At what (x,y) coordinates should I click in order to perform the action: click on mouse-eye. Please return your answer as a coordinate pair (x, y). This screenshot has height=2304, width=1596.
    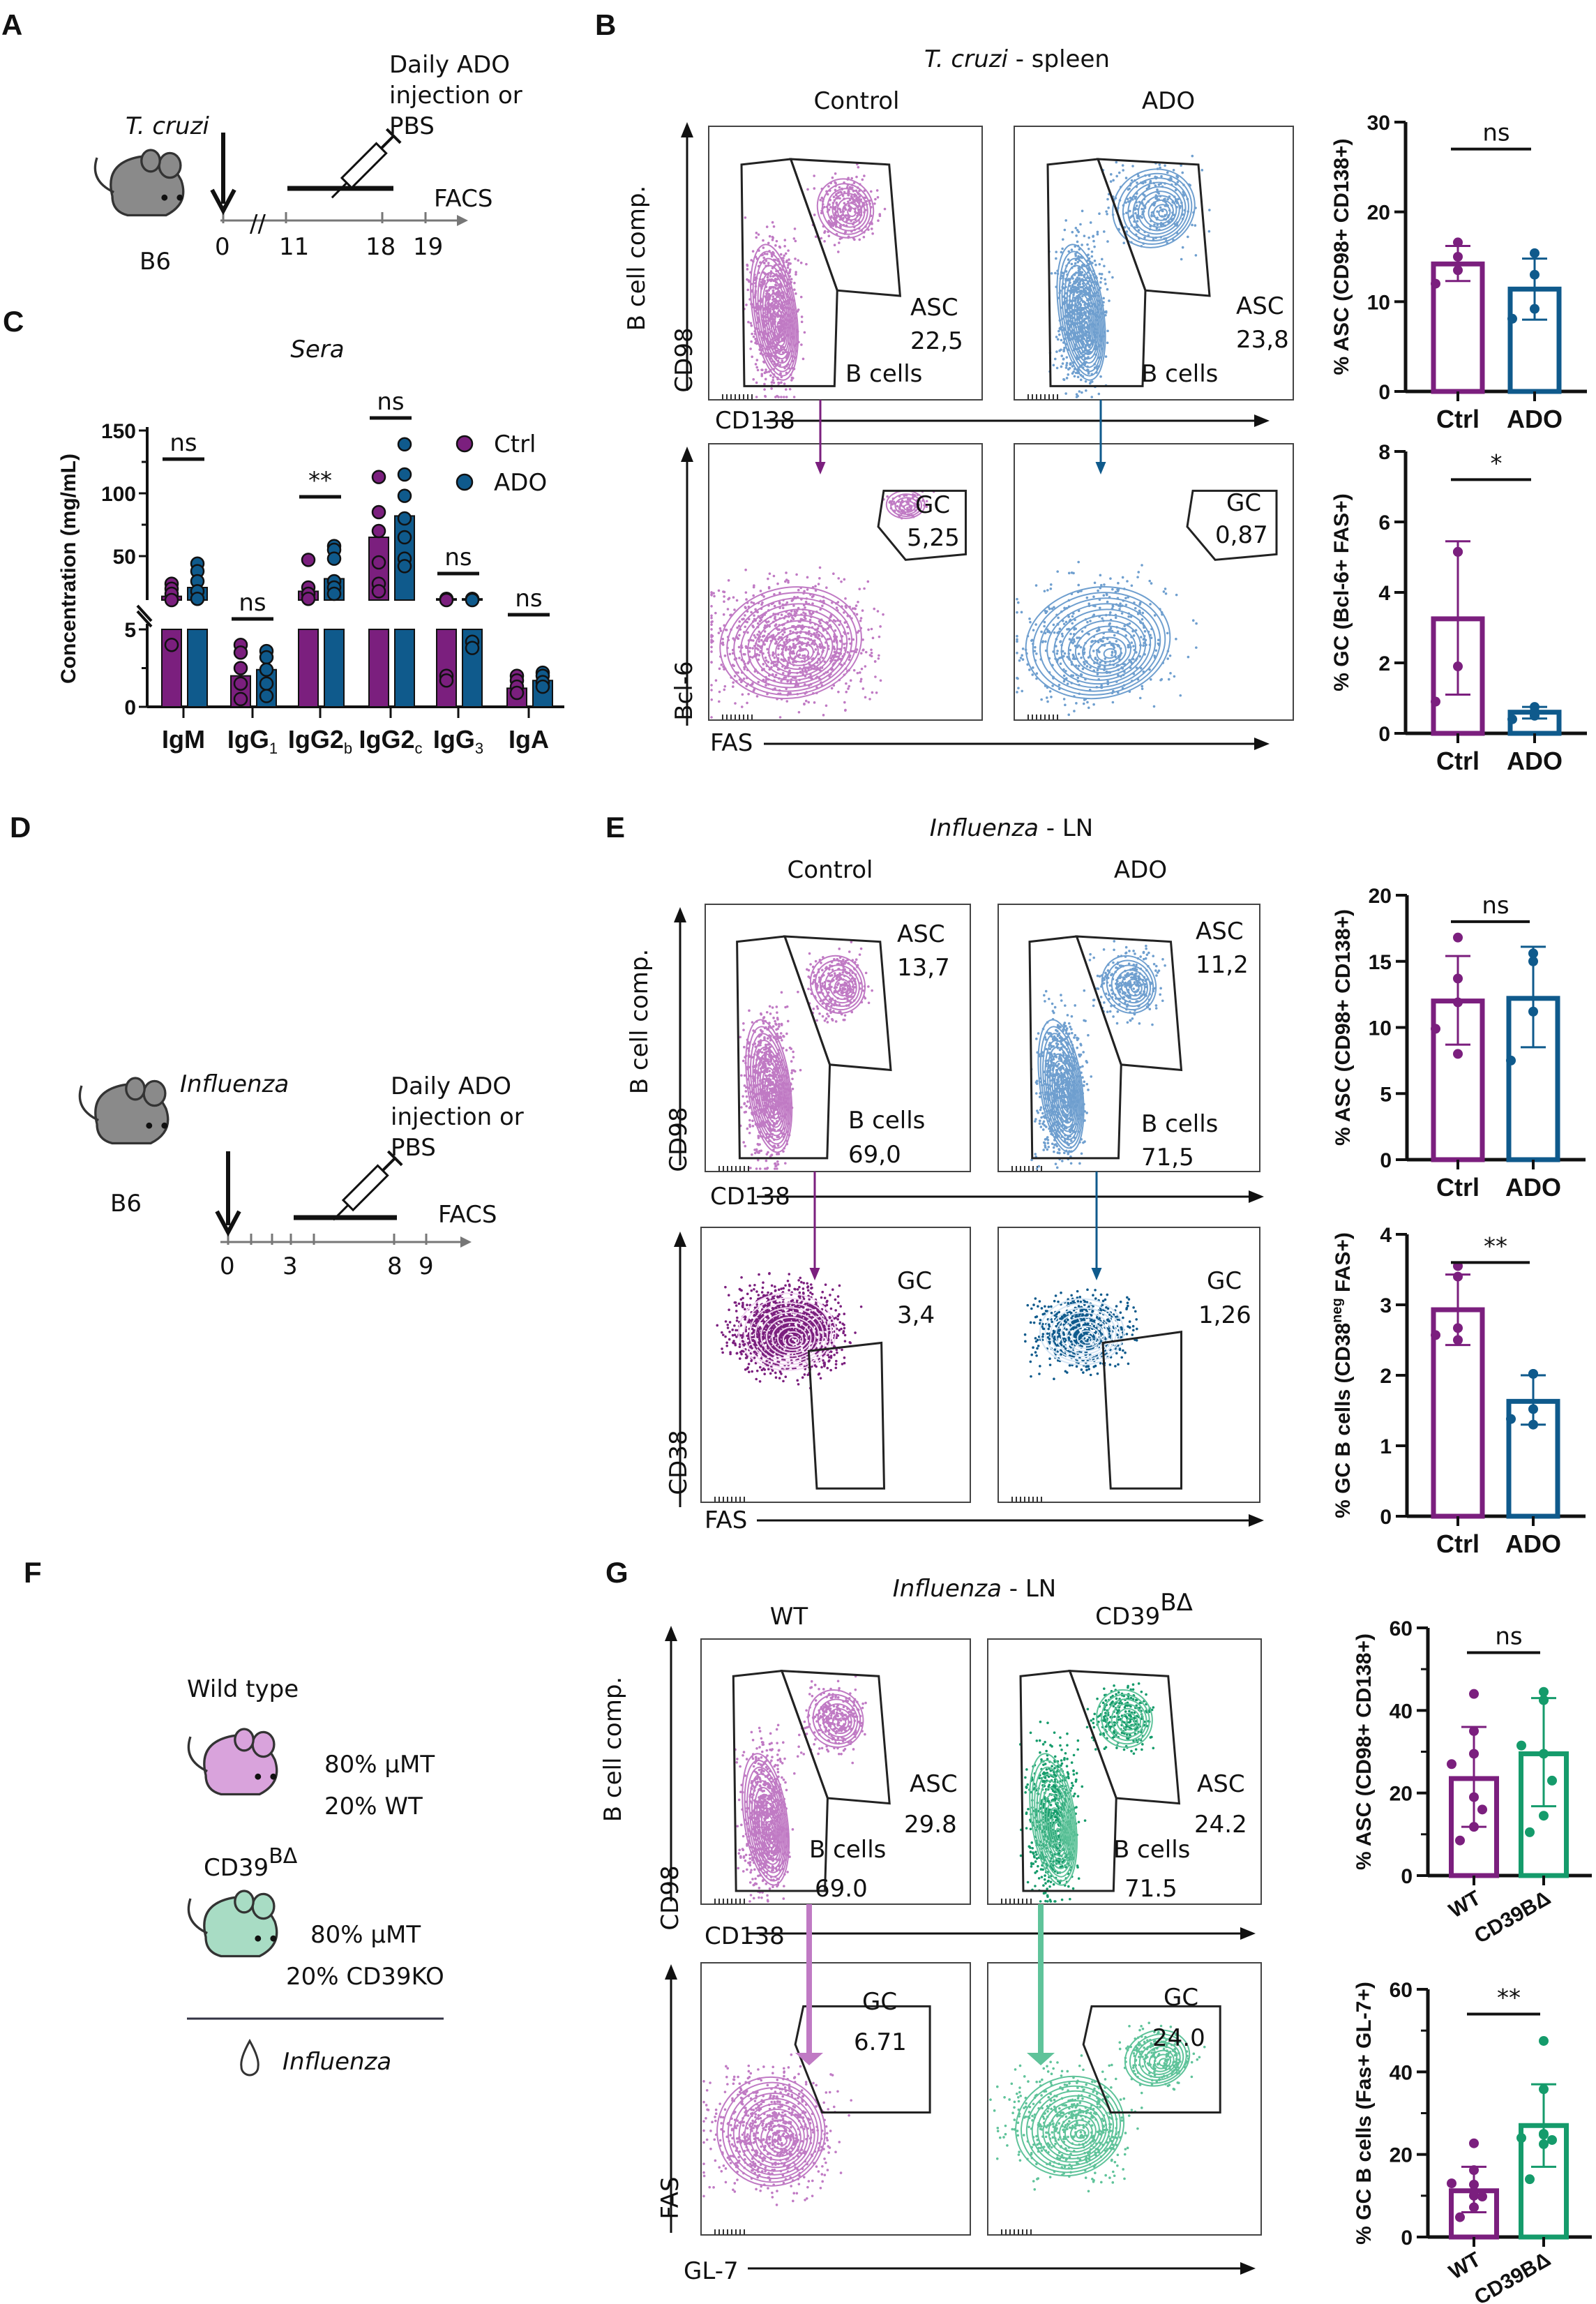
    Looking at the image, I should click on (149, 1126).